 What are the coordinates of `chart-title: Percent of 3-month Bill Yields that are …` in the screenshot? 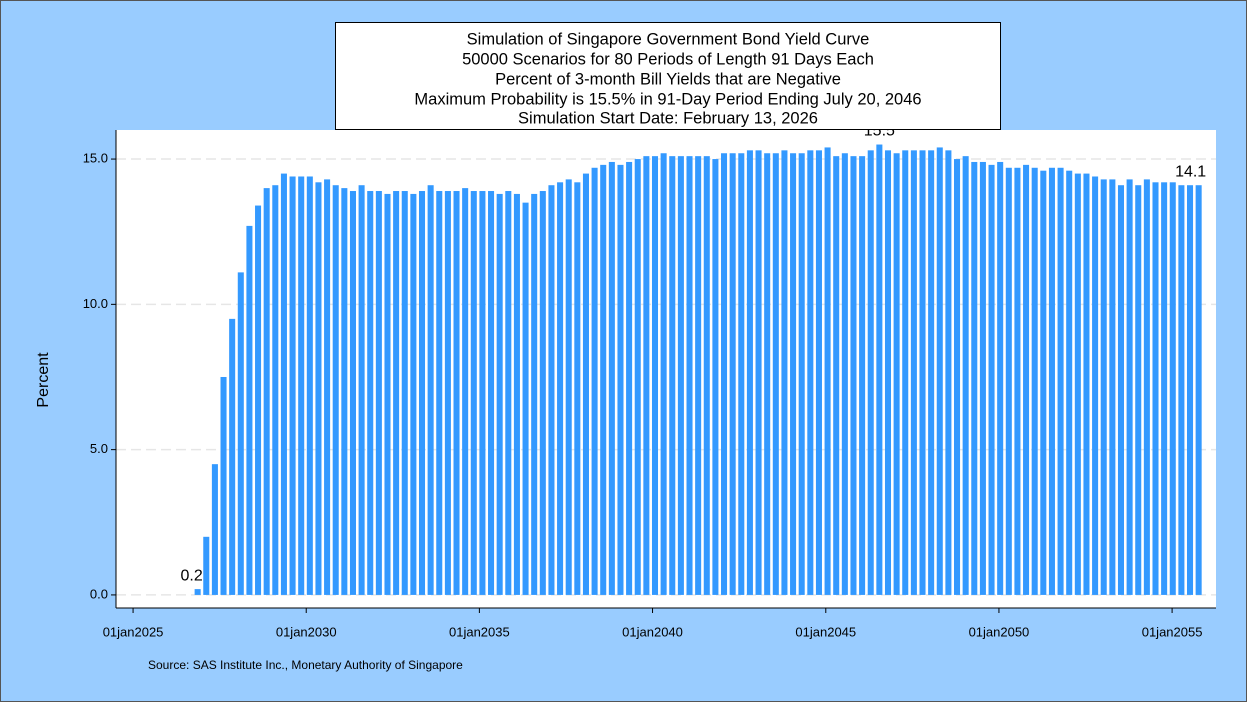 It's located at (668, 79).